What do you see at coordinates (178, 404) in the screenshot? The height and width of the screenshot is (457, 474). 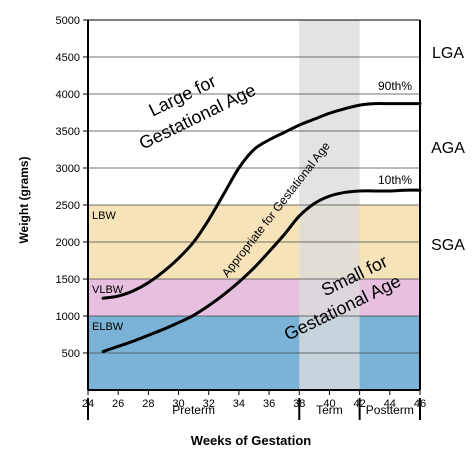 I see `x-tick-label: 30` at bounding box center [178, 404].